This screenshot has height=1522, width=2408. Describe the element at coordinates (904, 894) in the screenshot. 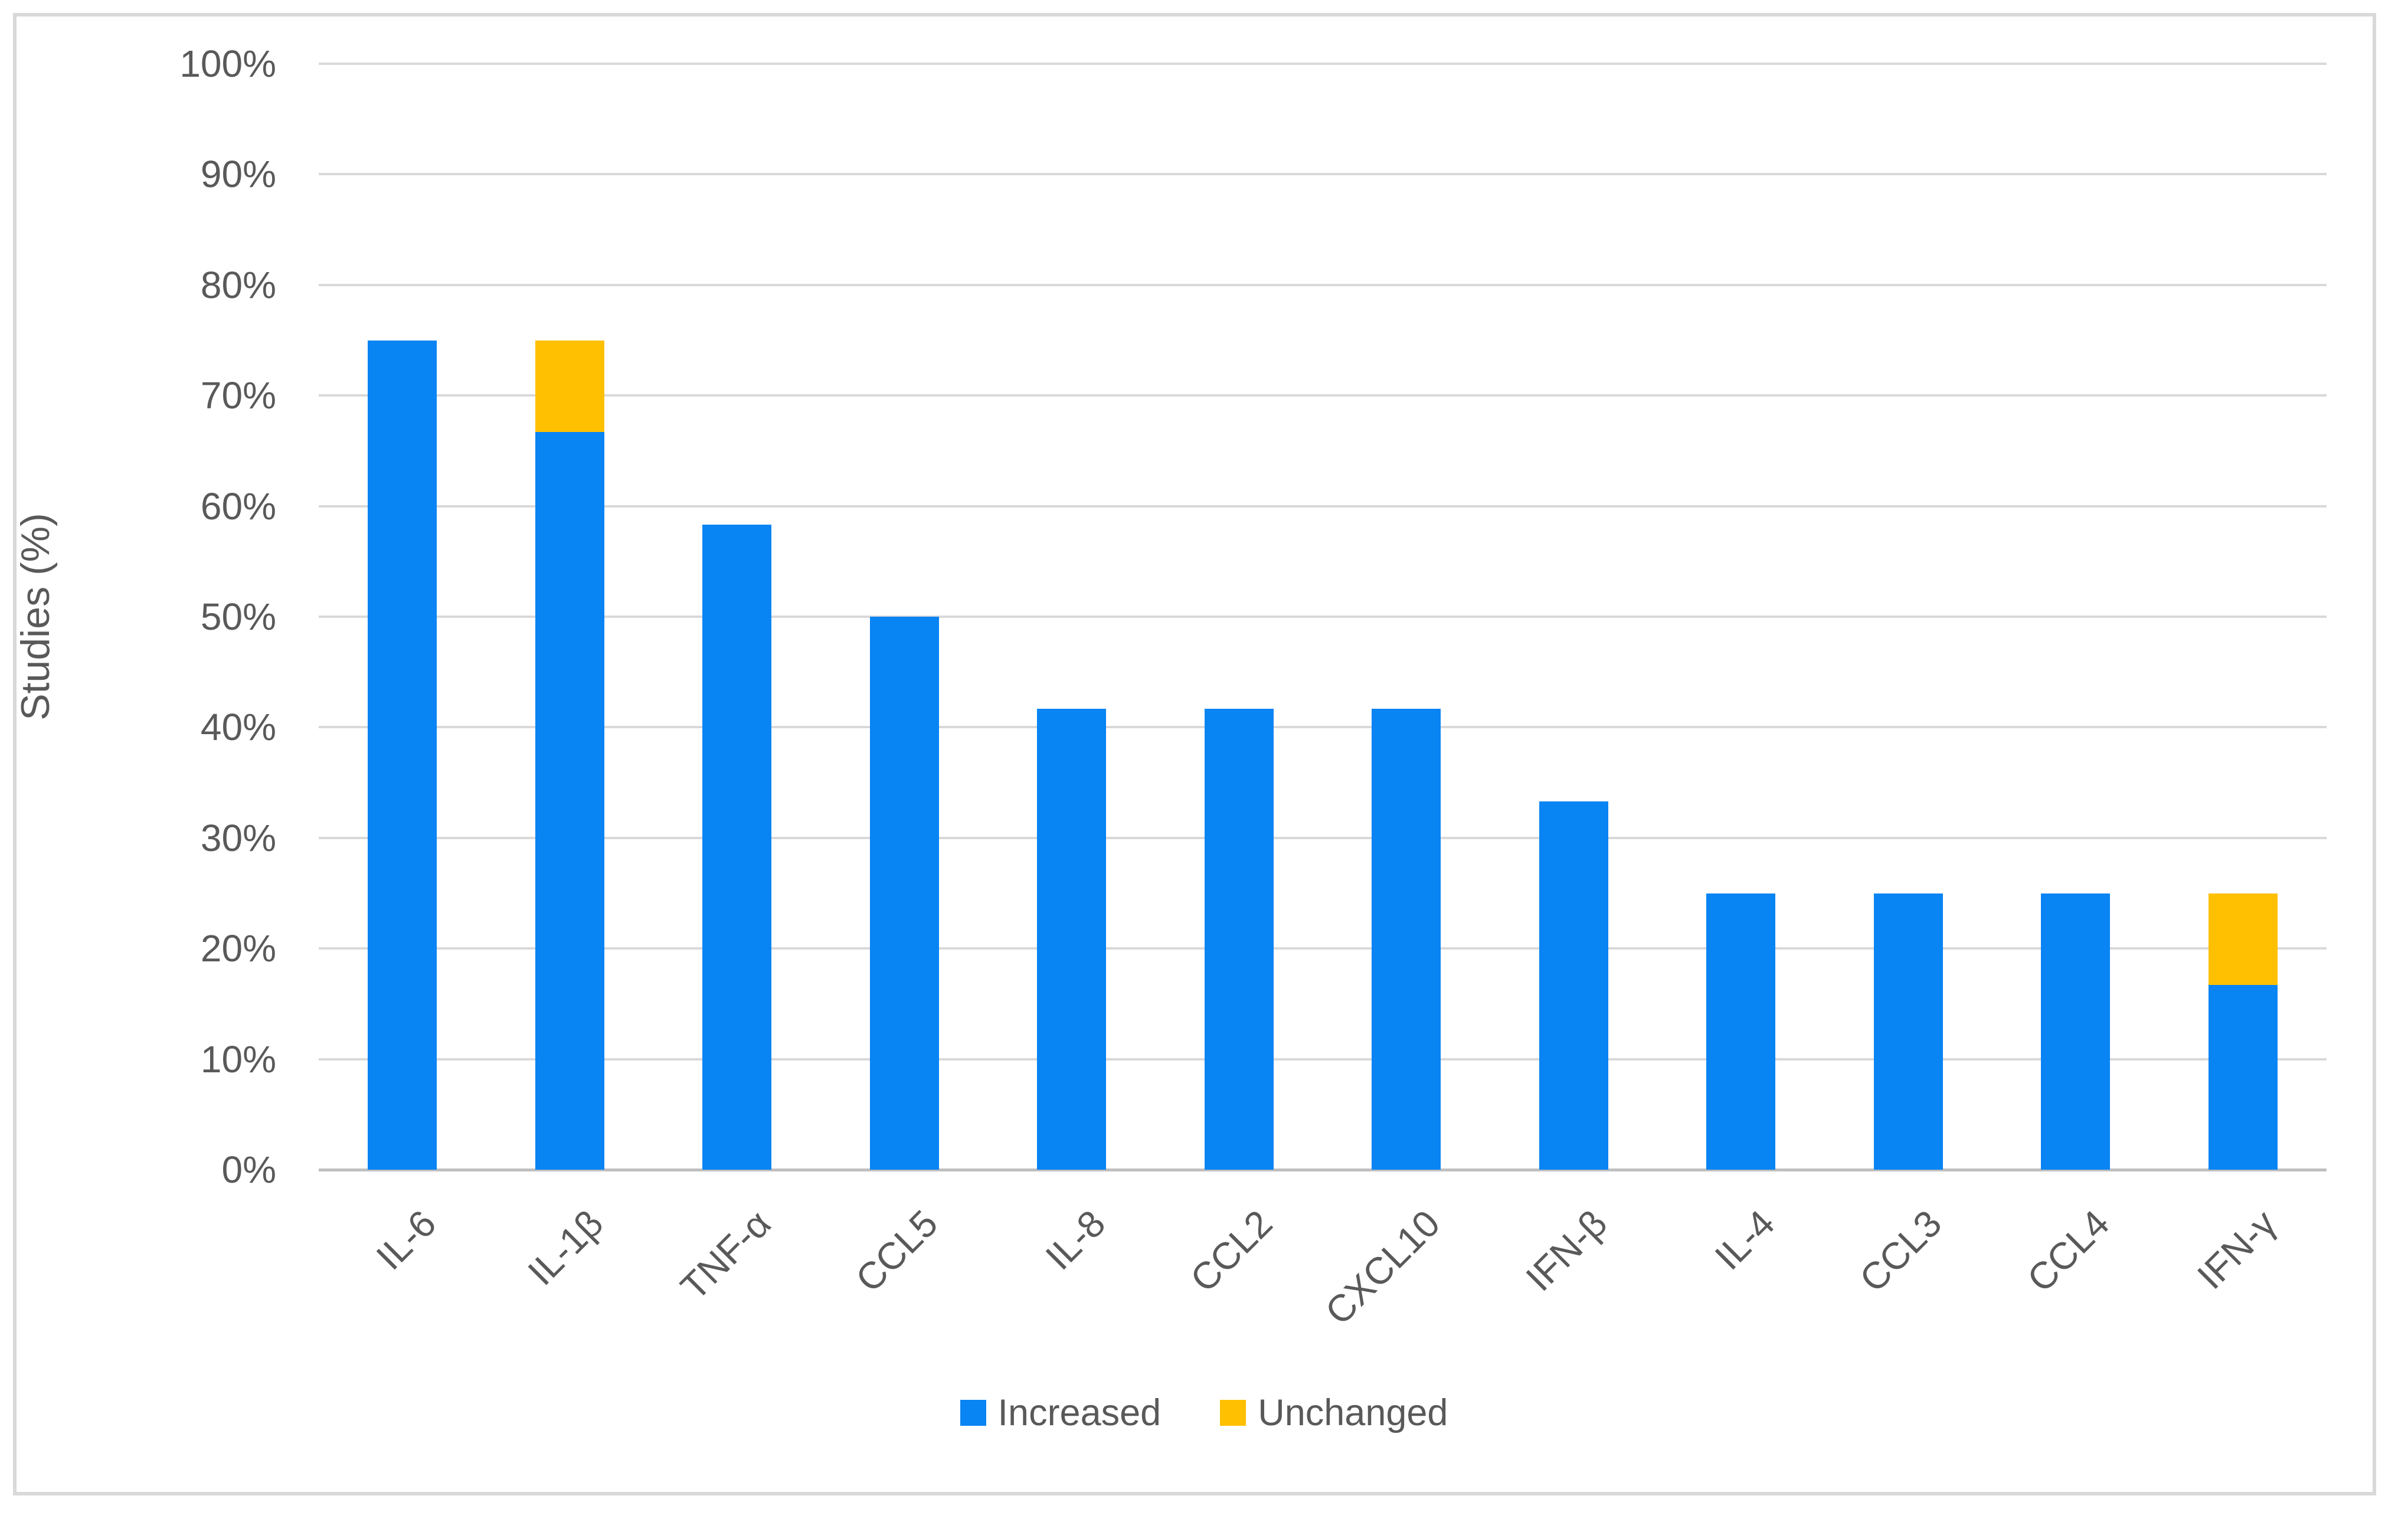

I see `bar-segment-increased-CCL5` at that location.